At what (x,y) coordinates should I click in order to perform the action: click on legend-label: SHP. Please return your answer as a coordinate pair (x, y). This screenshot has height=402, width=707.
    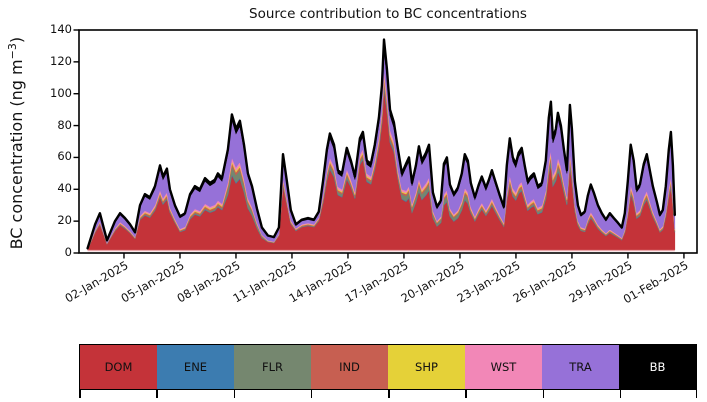
    Looking at the image, I should click on (426, 367).